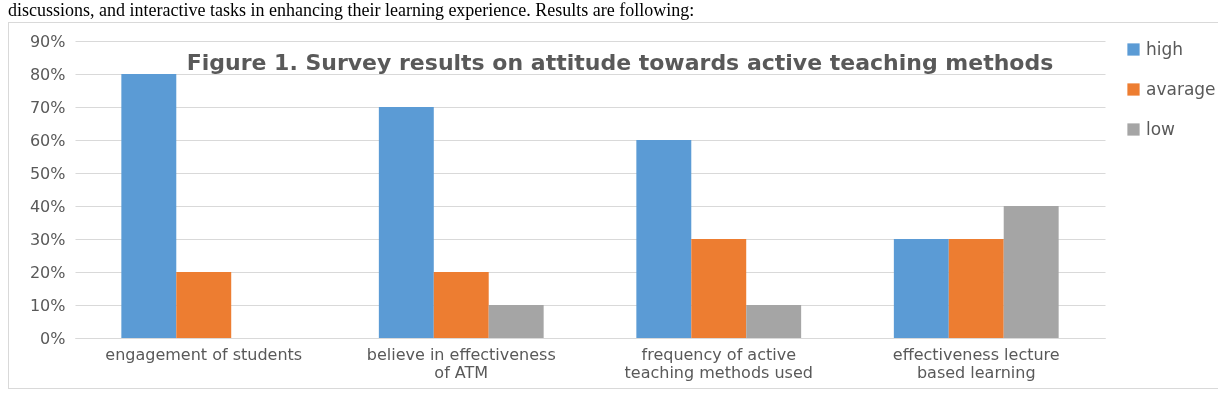 The width and height of the screenshot is (1224, 418). I want to click on x-tick-label: effectiveness lecture based learning, so click(976, 363).